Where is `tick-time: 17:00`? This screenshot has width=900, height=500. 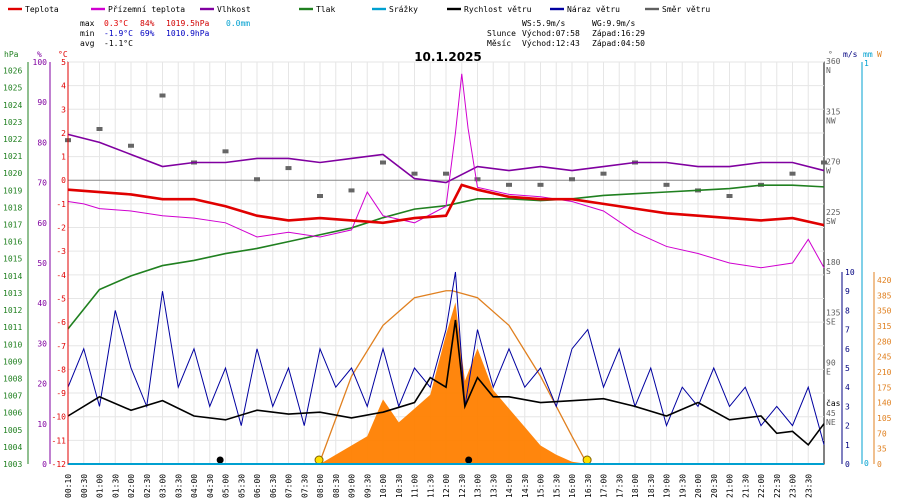
tick-time: 17:00 is located at coordinates (604, 486).